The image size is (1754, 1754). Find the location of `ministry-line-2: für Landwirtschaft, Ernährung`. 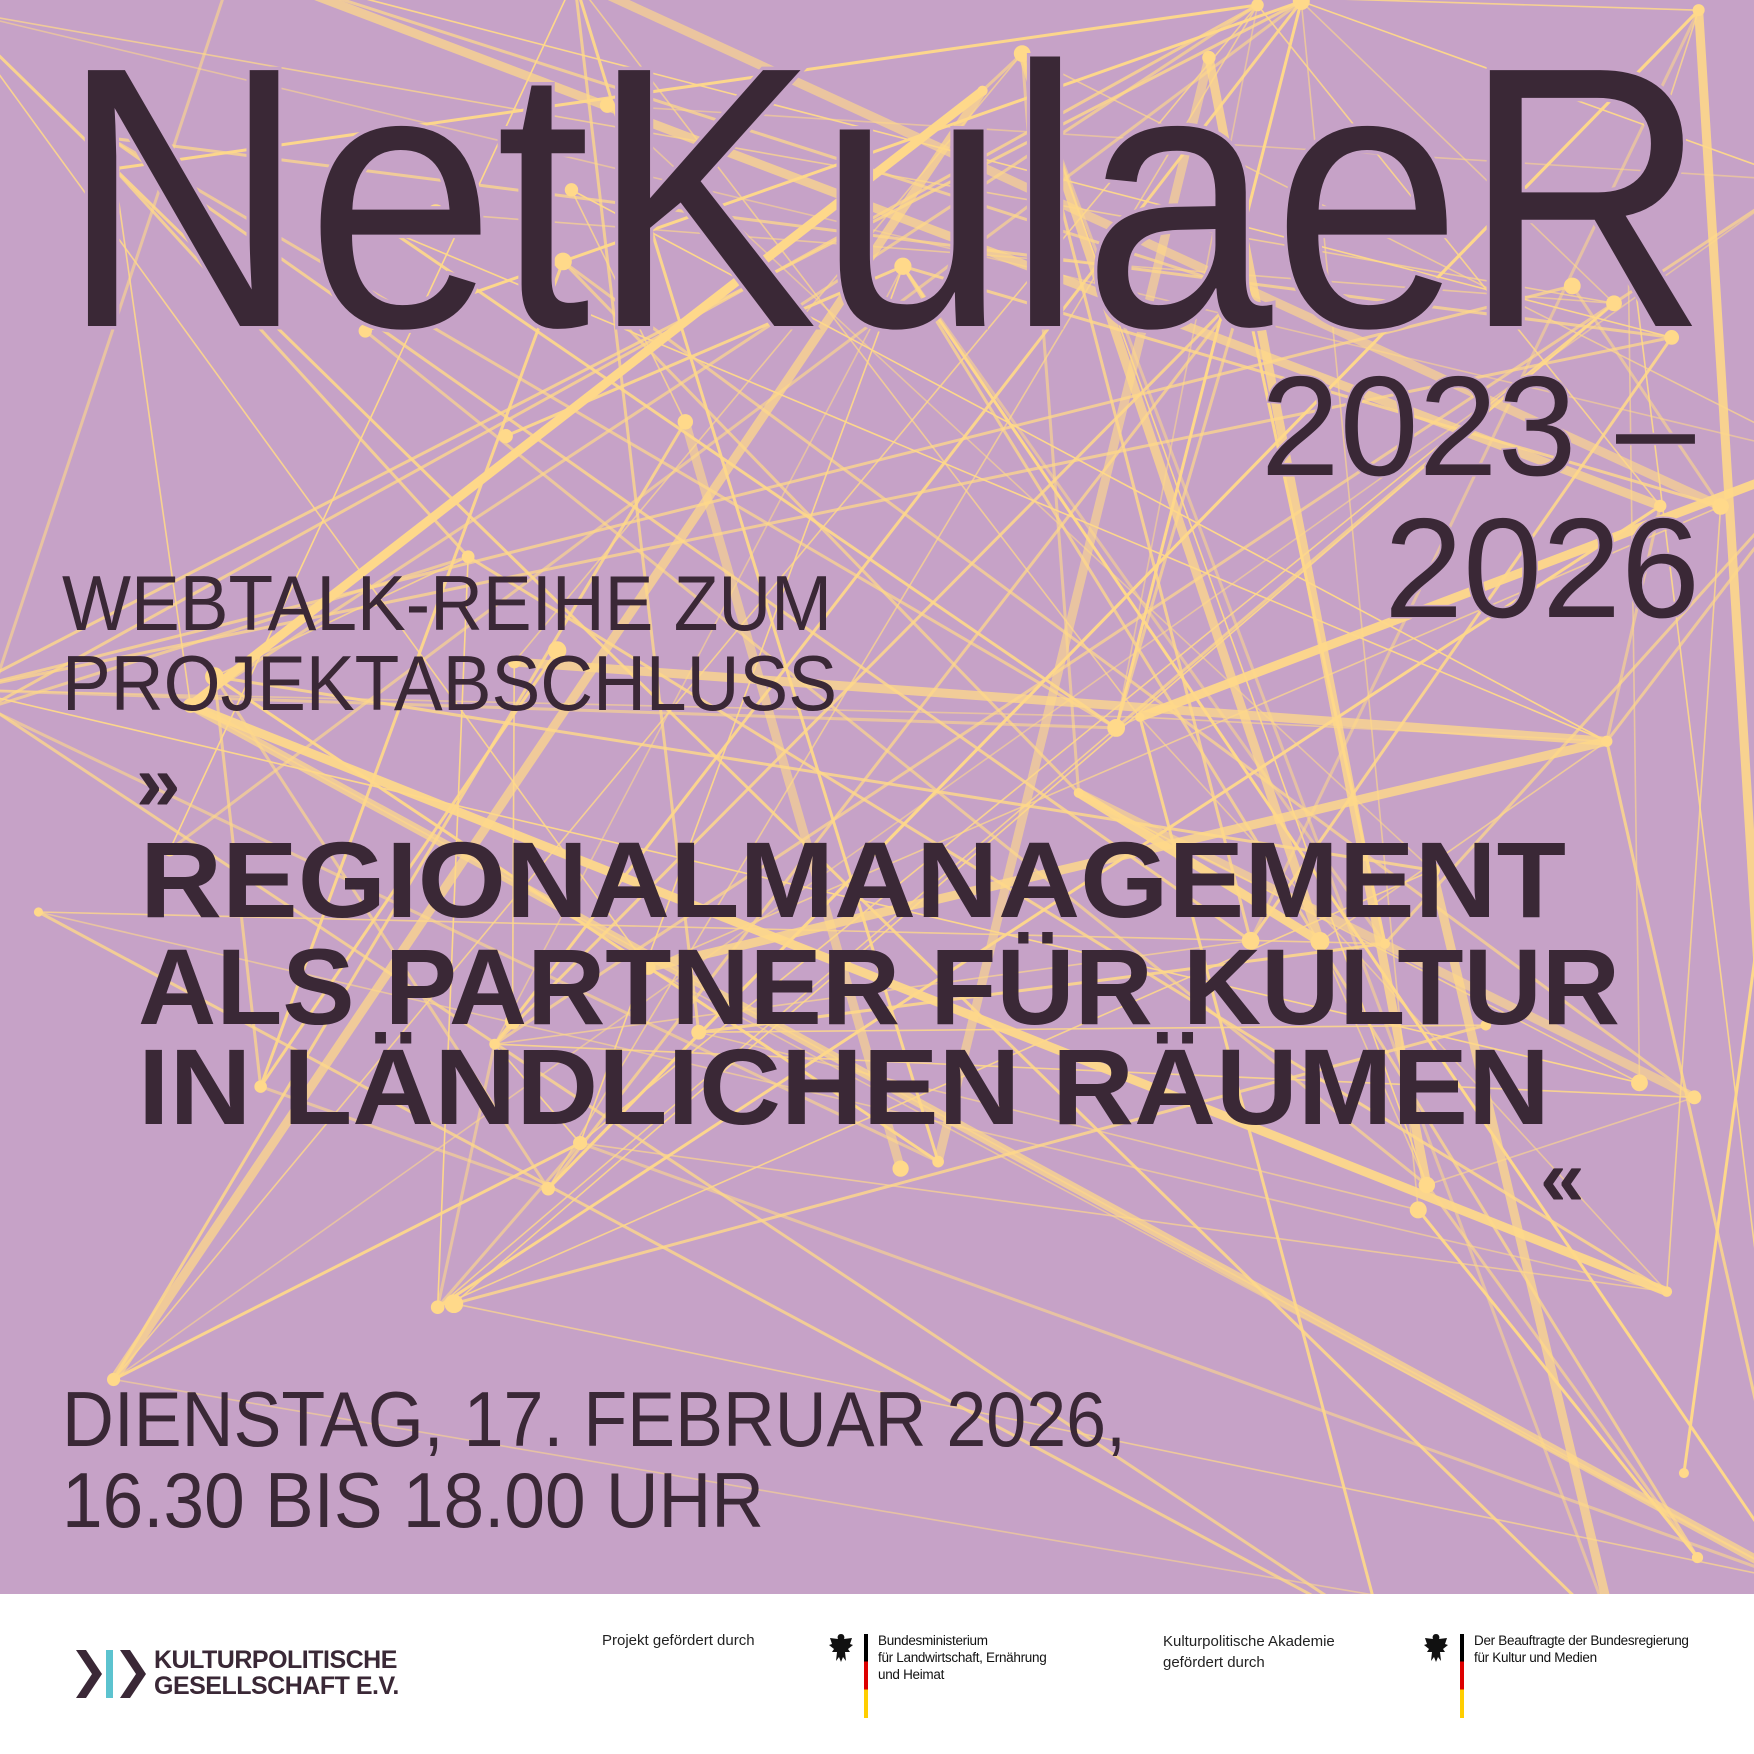

ministry-line-2: für Landwirtschaft, Ernährung is located at coordinates (962, 1657).